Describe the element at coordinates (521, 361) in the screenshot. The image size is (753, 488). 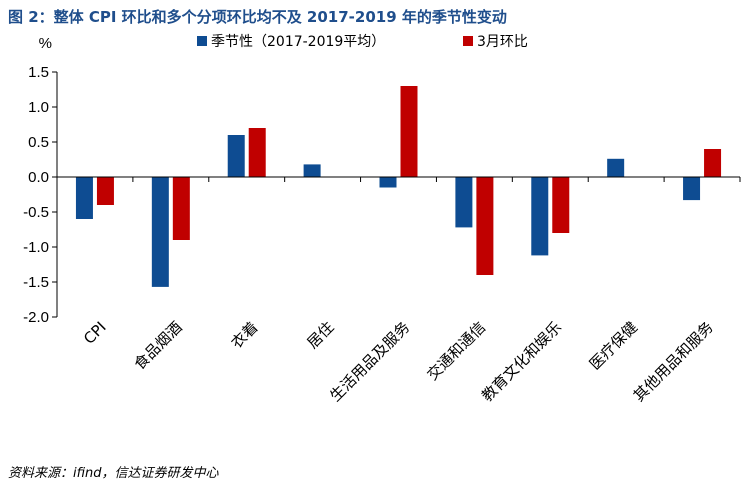
I see `category-label: 教育文化和娱乐` at that location.